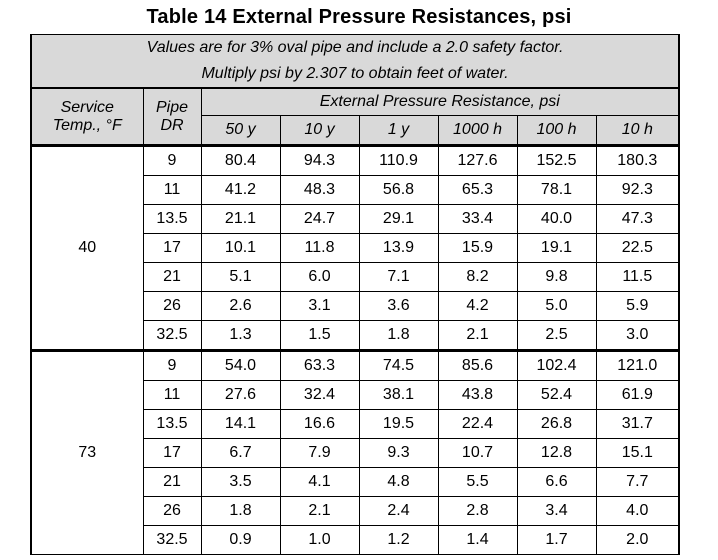  What do you see at coordinates (319, 277) in the screenshot?
I see `pressure-value-cell: 6.0` at bounding box center [319, 277].